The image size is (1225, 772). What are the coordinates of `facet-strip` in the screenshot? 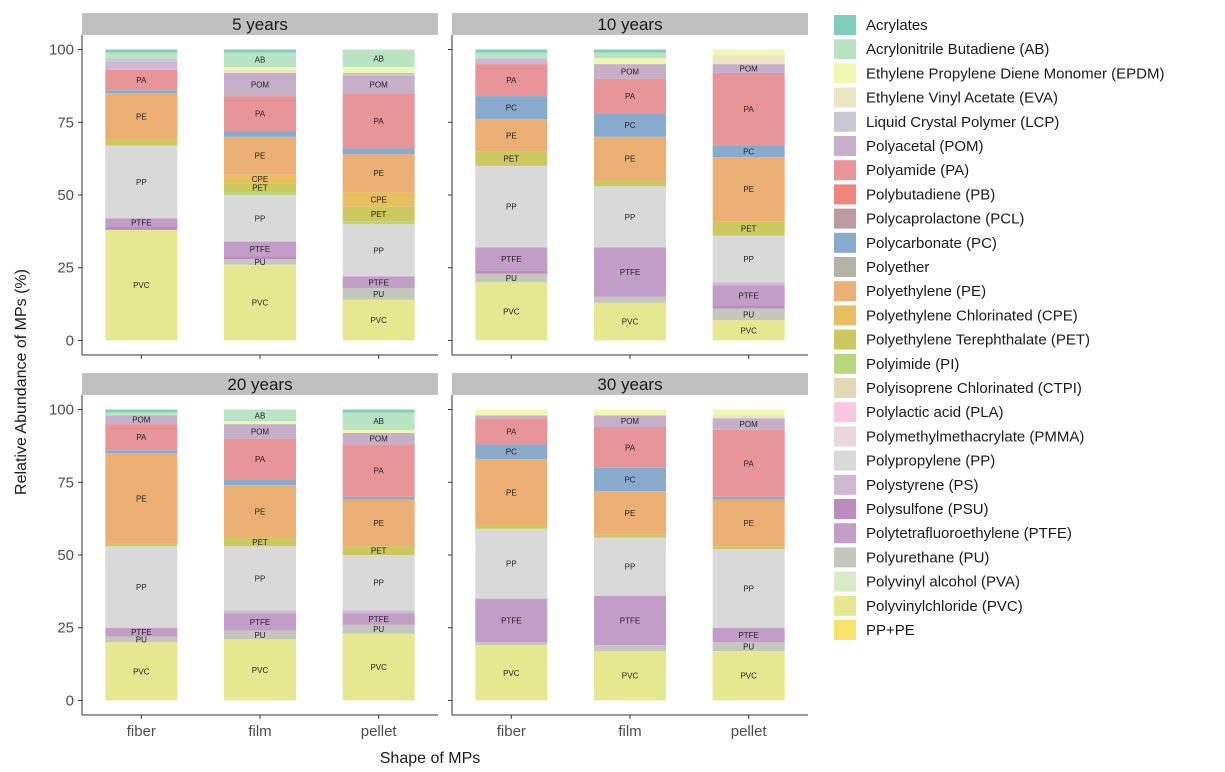 It's located at (260, 384).